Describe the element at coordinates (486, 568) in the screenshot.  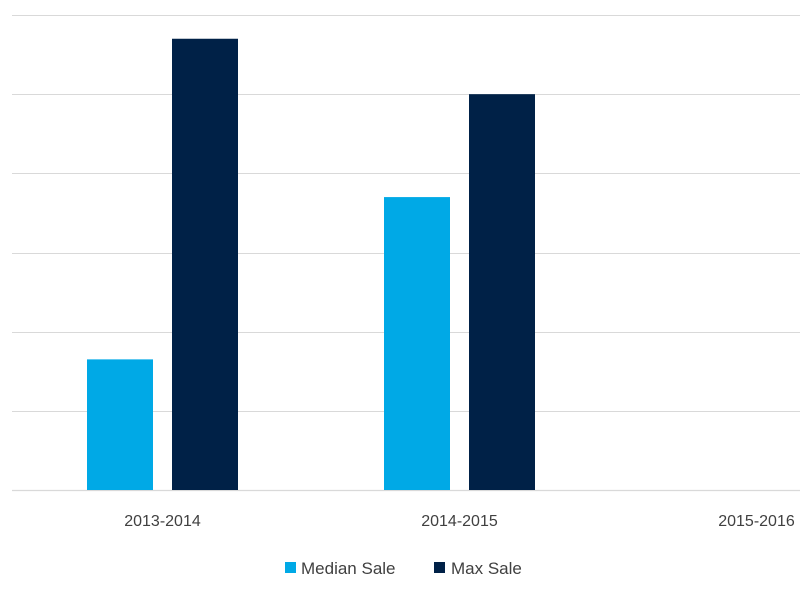
I see `legend-label: Max Sale` at that location.